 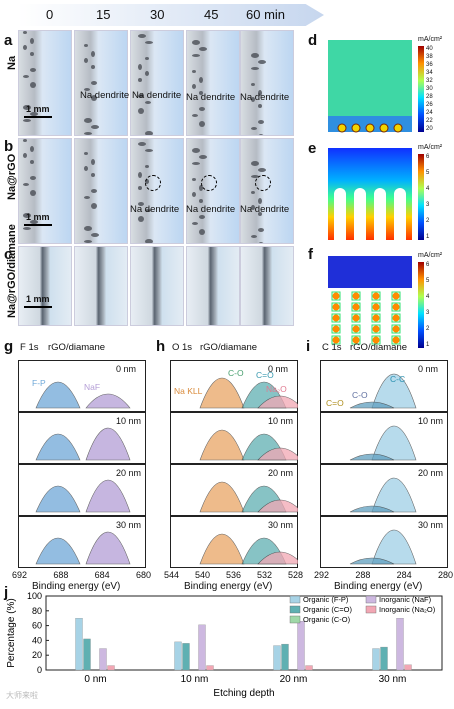 What do you see at coordinates (429, 57) in the screenshot?
I see `colorbar-tick-d: 38` at bounding box center [429, 57].